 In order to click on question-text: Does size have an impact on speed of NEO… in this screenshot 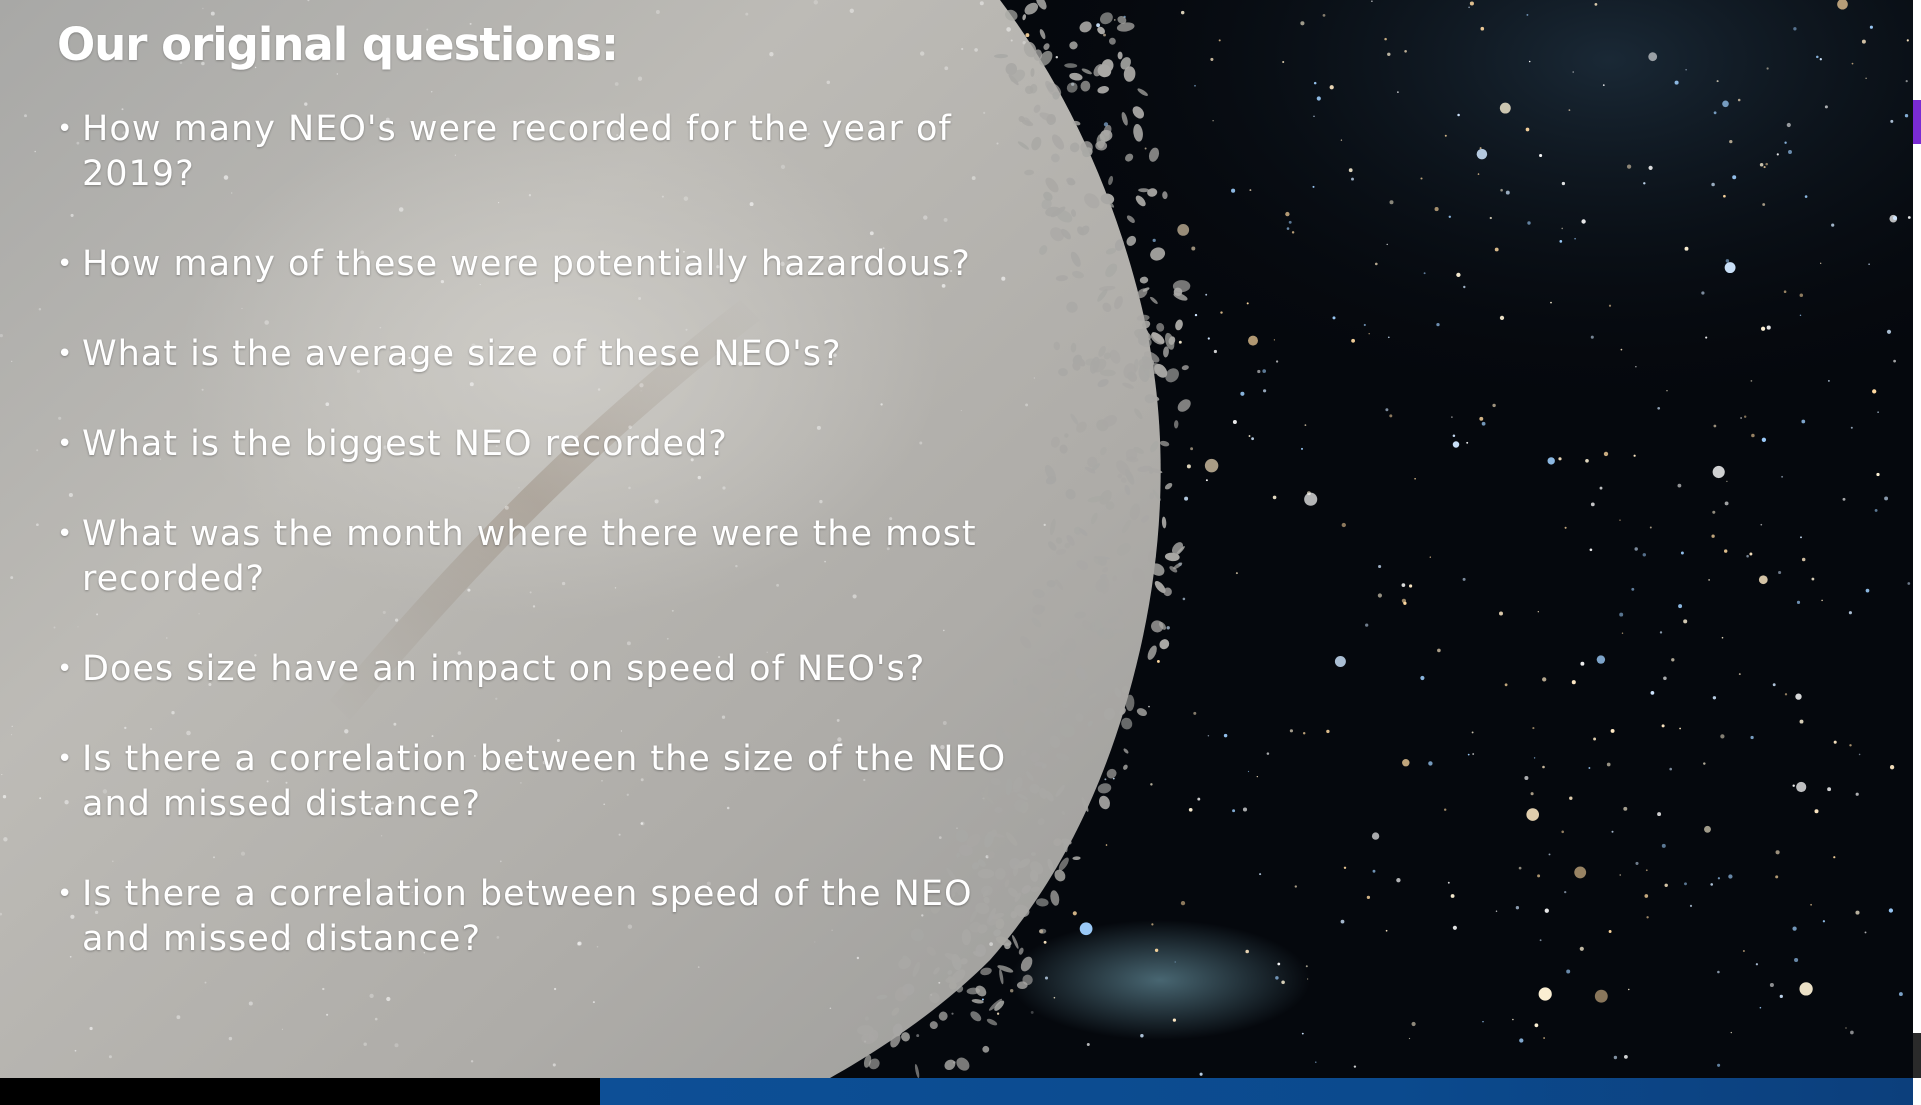, I will do `click(504, 669)`.